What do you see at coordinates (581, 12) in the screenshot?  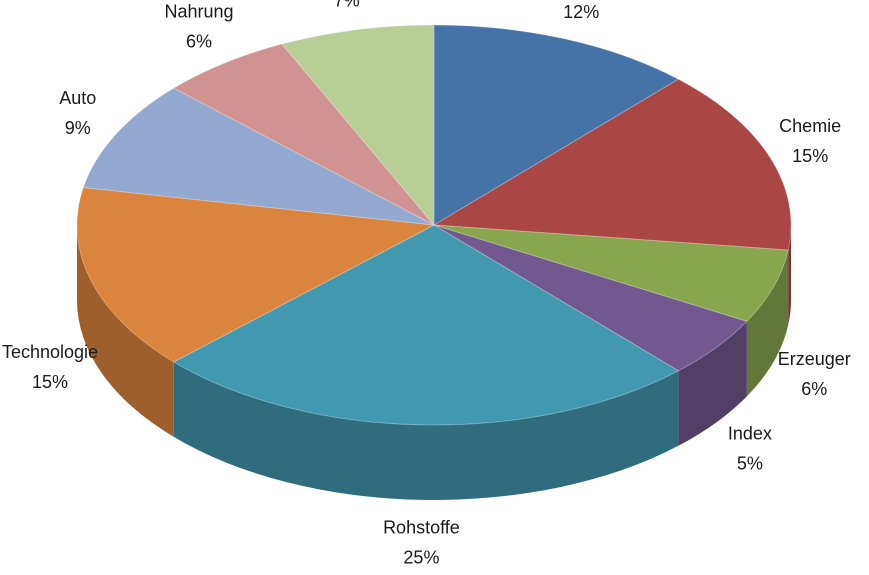 I see `slice-value-label: 12%` at bounding box center [581, 12].